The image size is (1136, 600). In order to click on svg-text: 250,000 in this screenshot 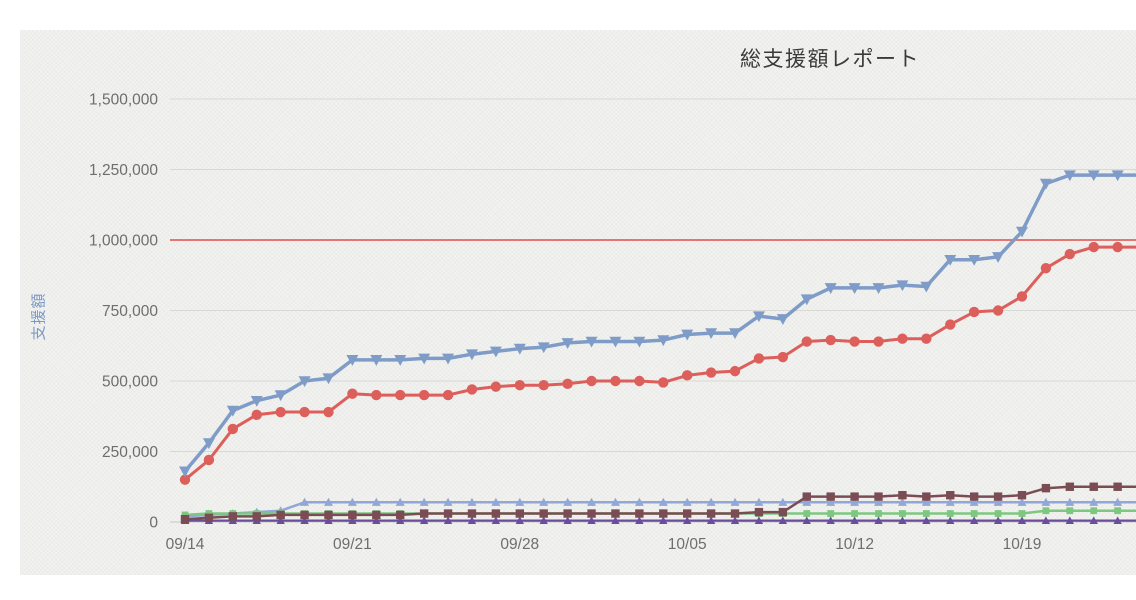, I will do `click(130, 452)`.